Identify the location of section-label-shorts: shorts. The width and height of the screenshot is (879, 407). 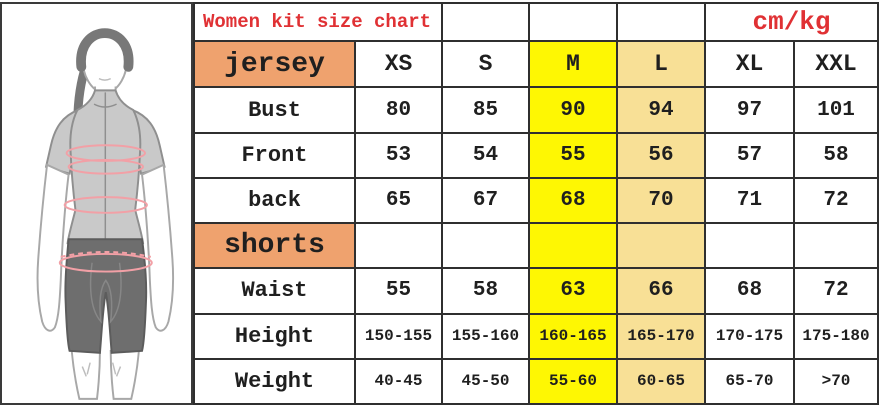
(274, 246).